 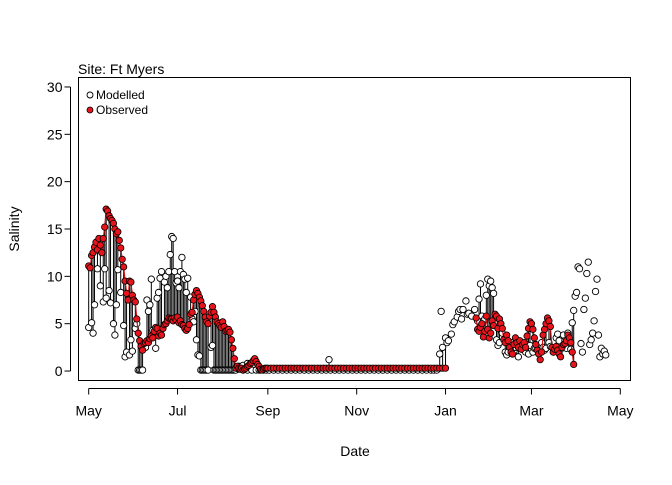 What do you see at coordinates (121, 69) in the screenshot?
I see `chart-title: Site: Ft Myers` at bounding box center [121, 69].